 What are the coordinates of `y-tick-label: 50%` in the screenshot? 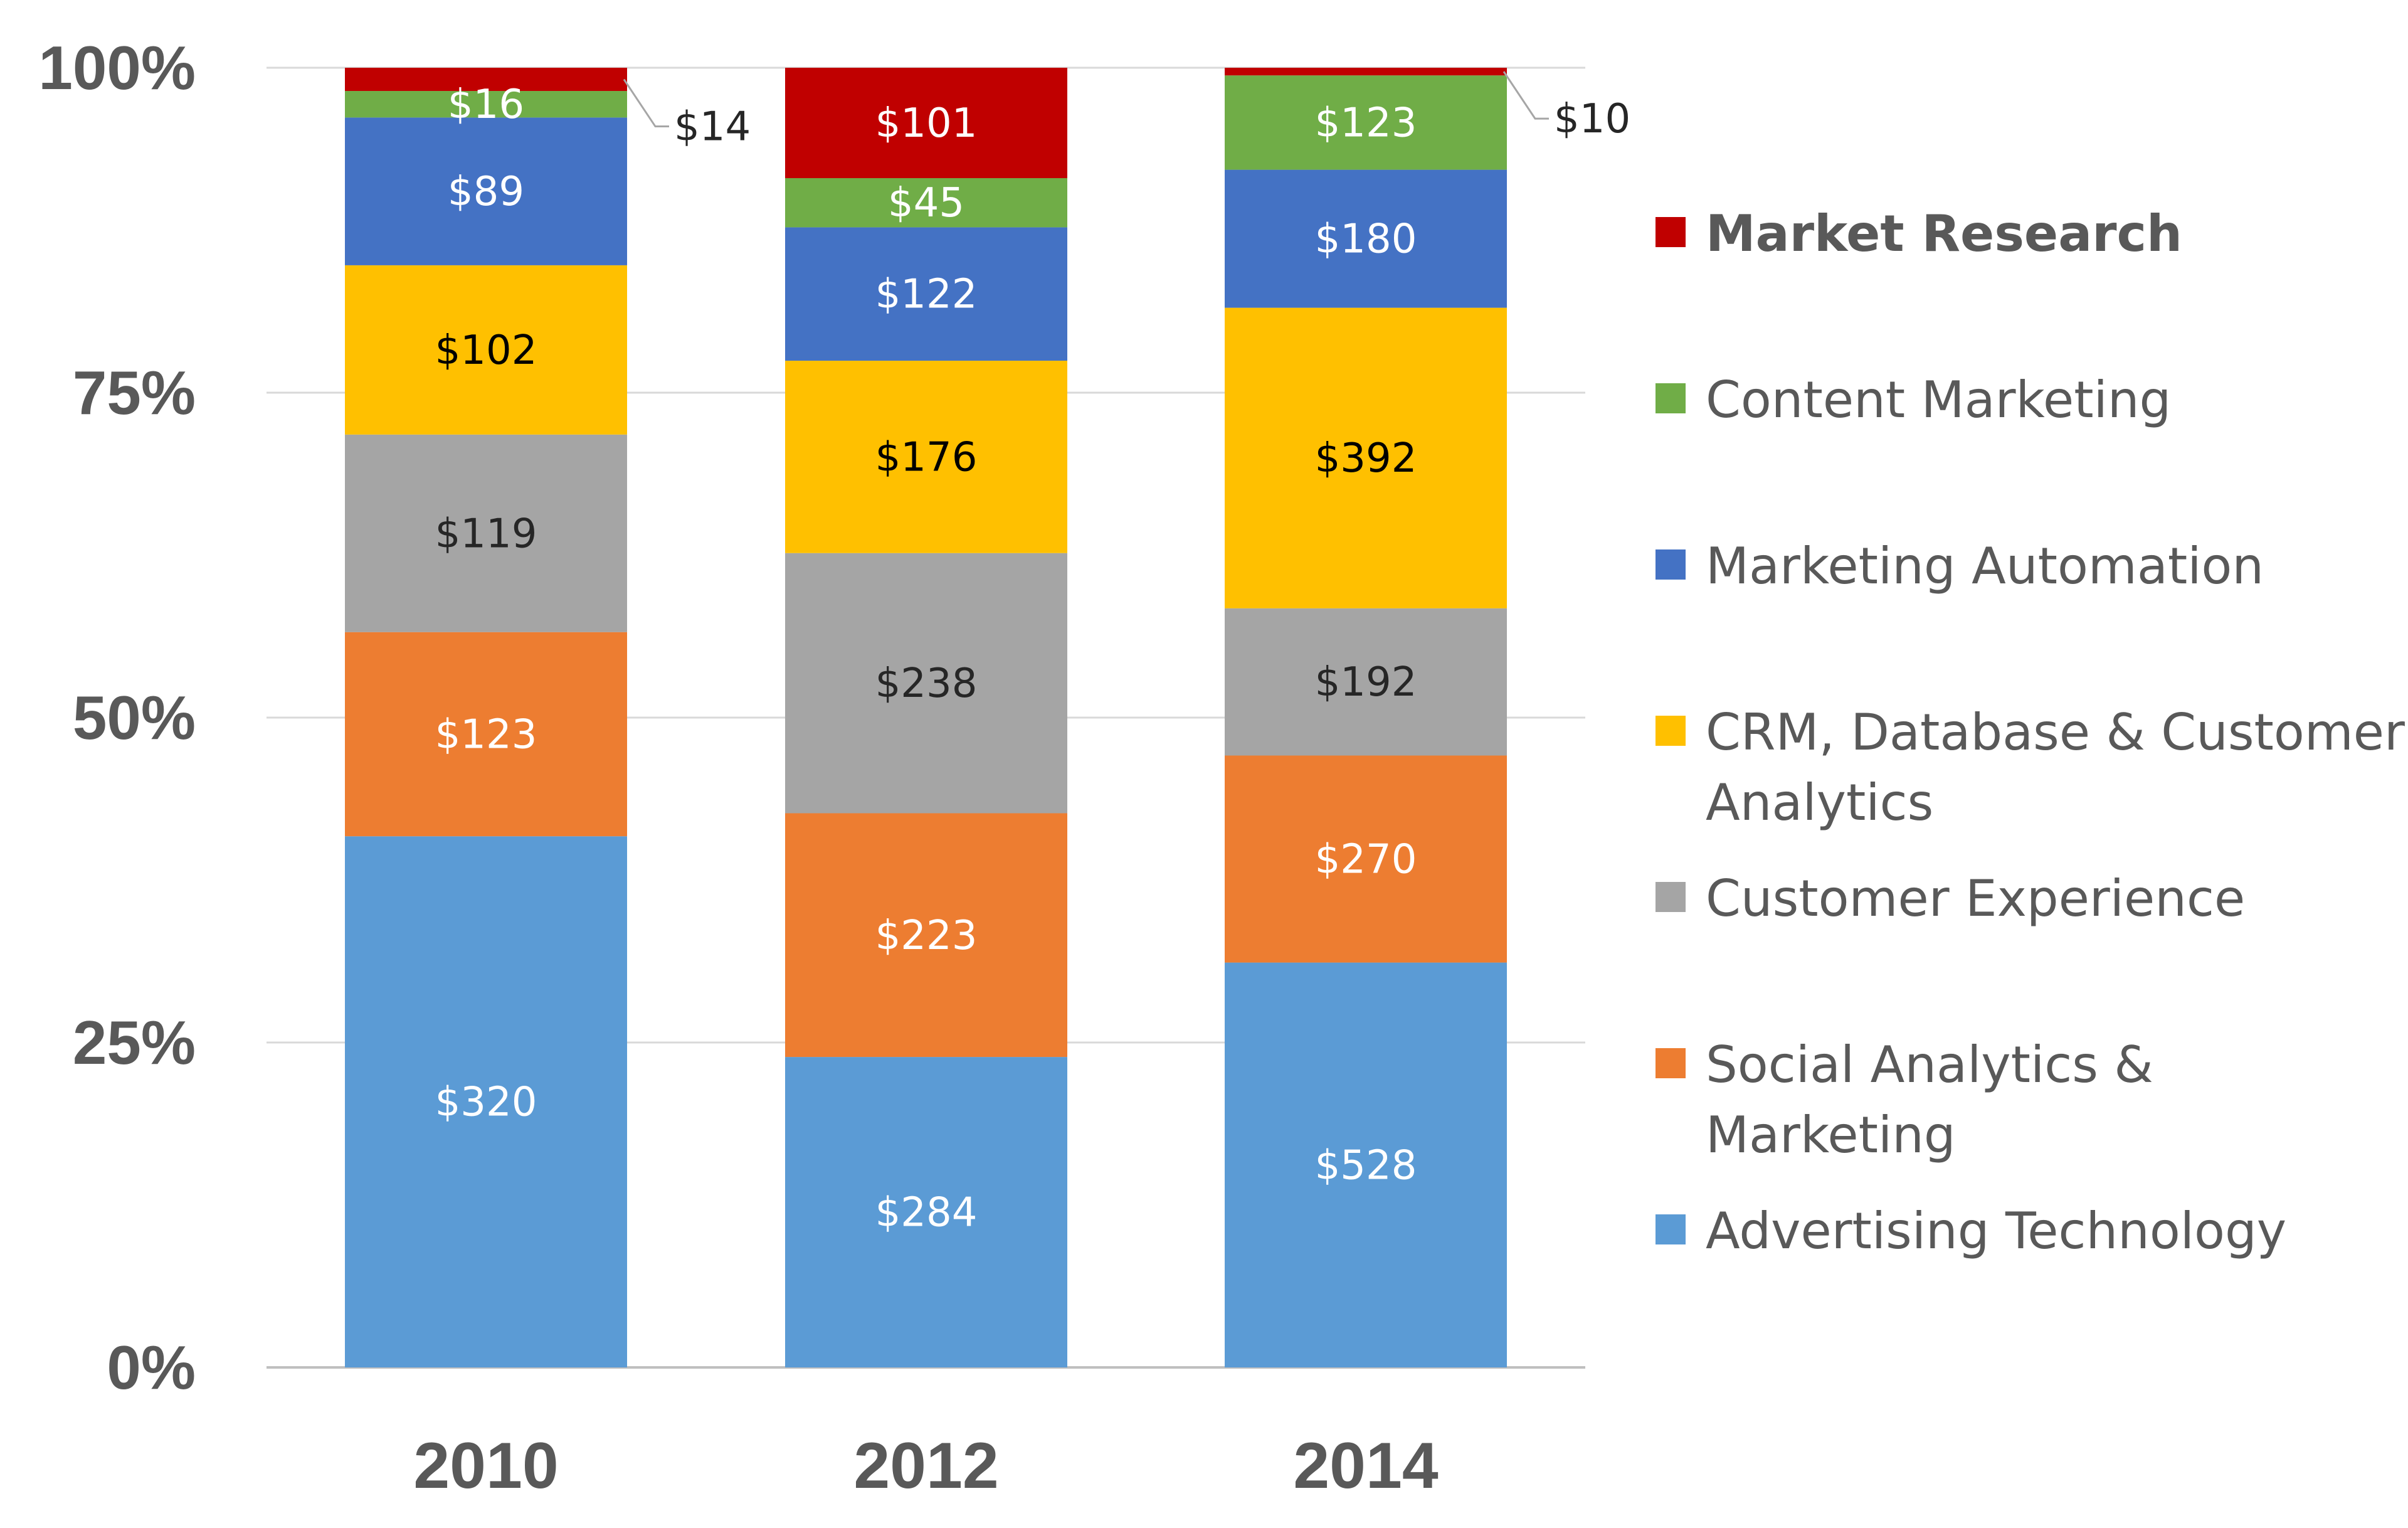 It's located at (134, 717).